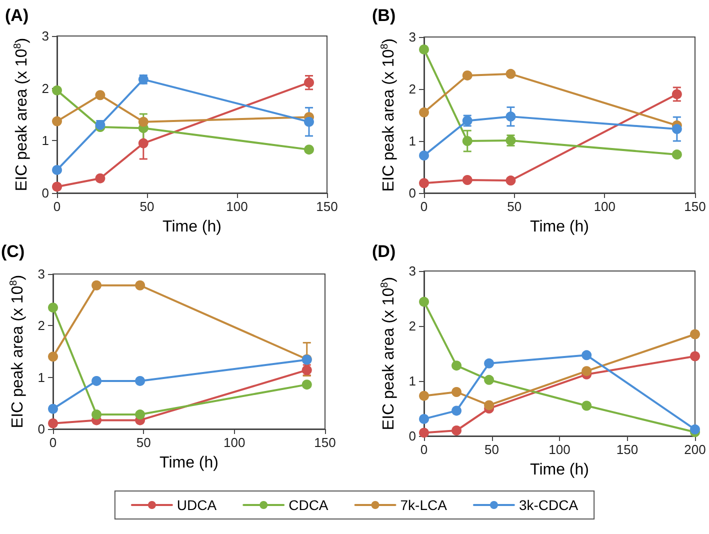  Describe the element at coordinates (308, 505) in the screenshot. I see `legend-label: CDCA` at that location.